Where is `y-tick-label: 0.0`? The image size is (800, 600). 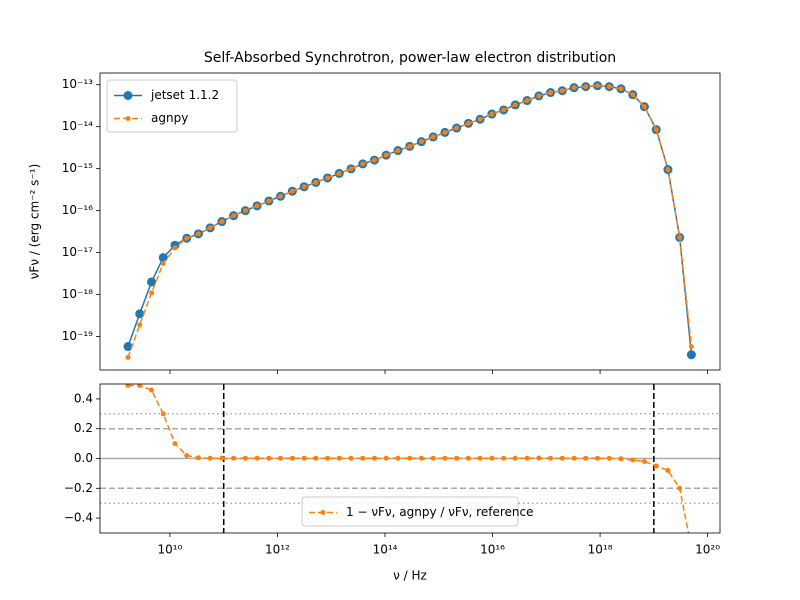 y-tick-label: 0.0 is located at coordinates (83, 458).